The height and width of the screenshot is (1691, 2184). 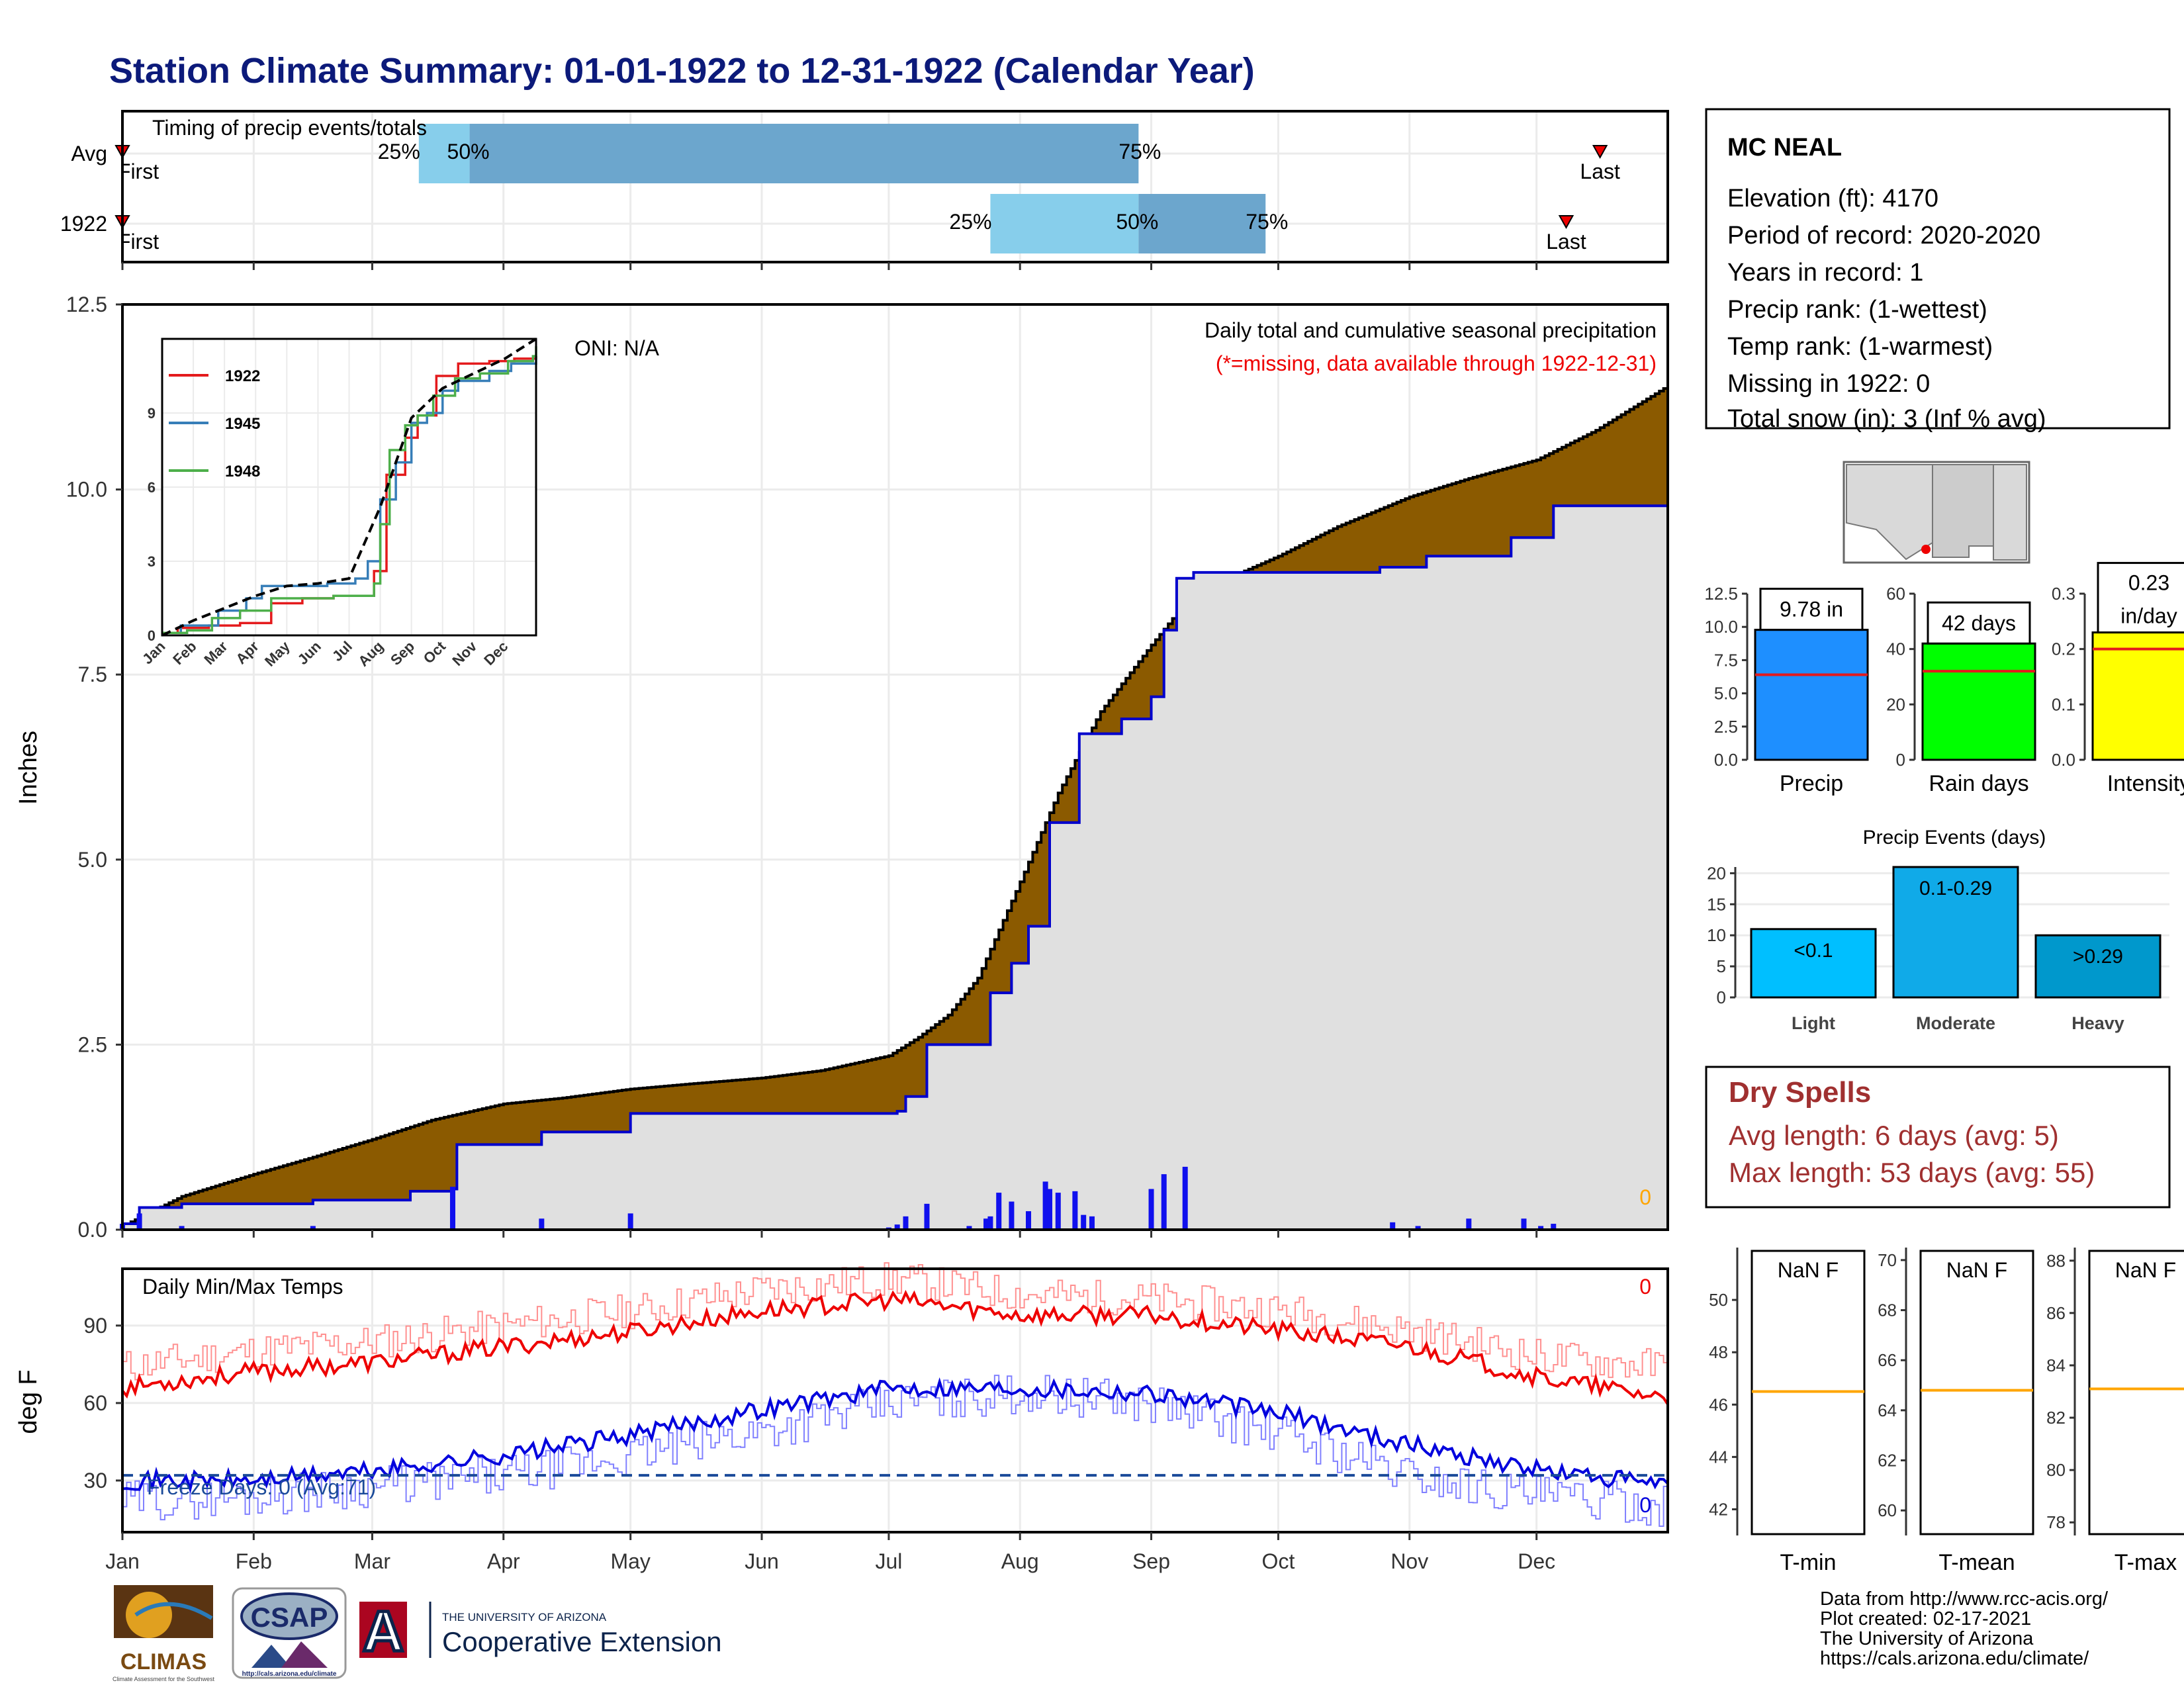 I want to click on station-line: Missing in 1922: 0, so click(x=1829, y=384).